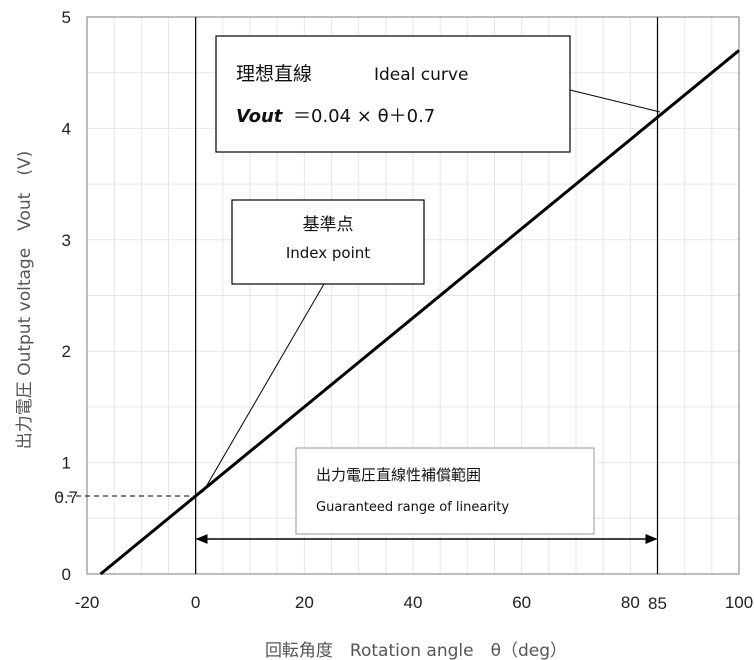 Image resolution: width=754 pixels, height=660 pixels. Describe the element at coordinates (66, 351) in the screenshot. I see `y-tick-label: 2` at that location.